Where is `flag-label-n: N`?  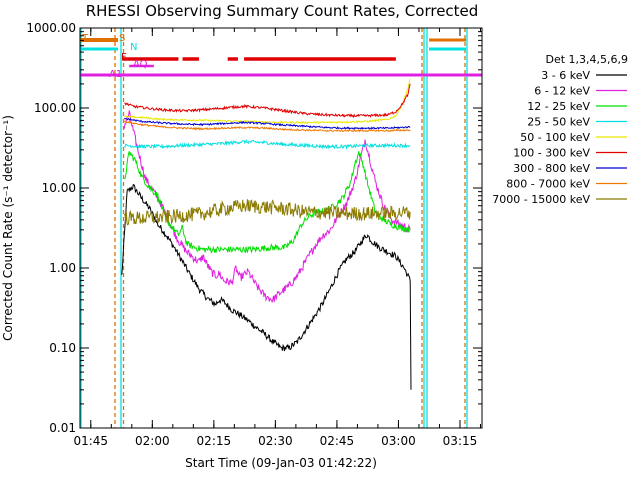
flag-label-n: N is located at coordinates (133, 47).